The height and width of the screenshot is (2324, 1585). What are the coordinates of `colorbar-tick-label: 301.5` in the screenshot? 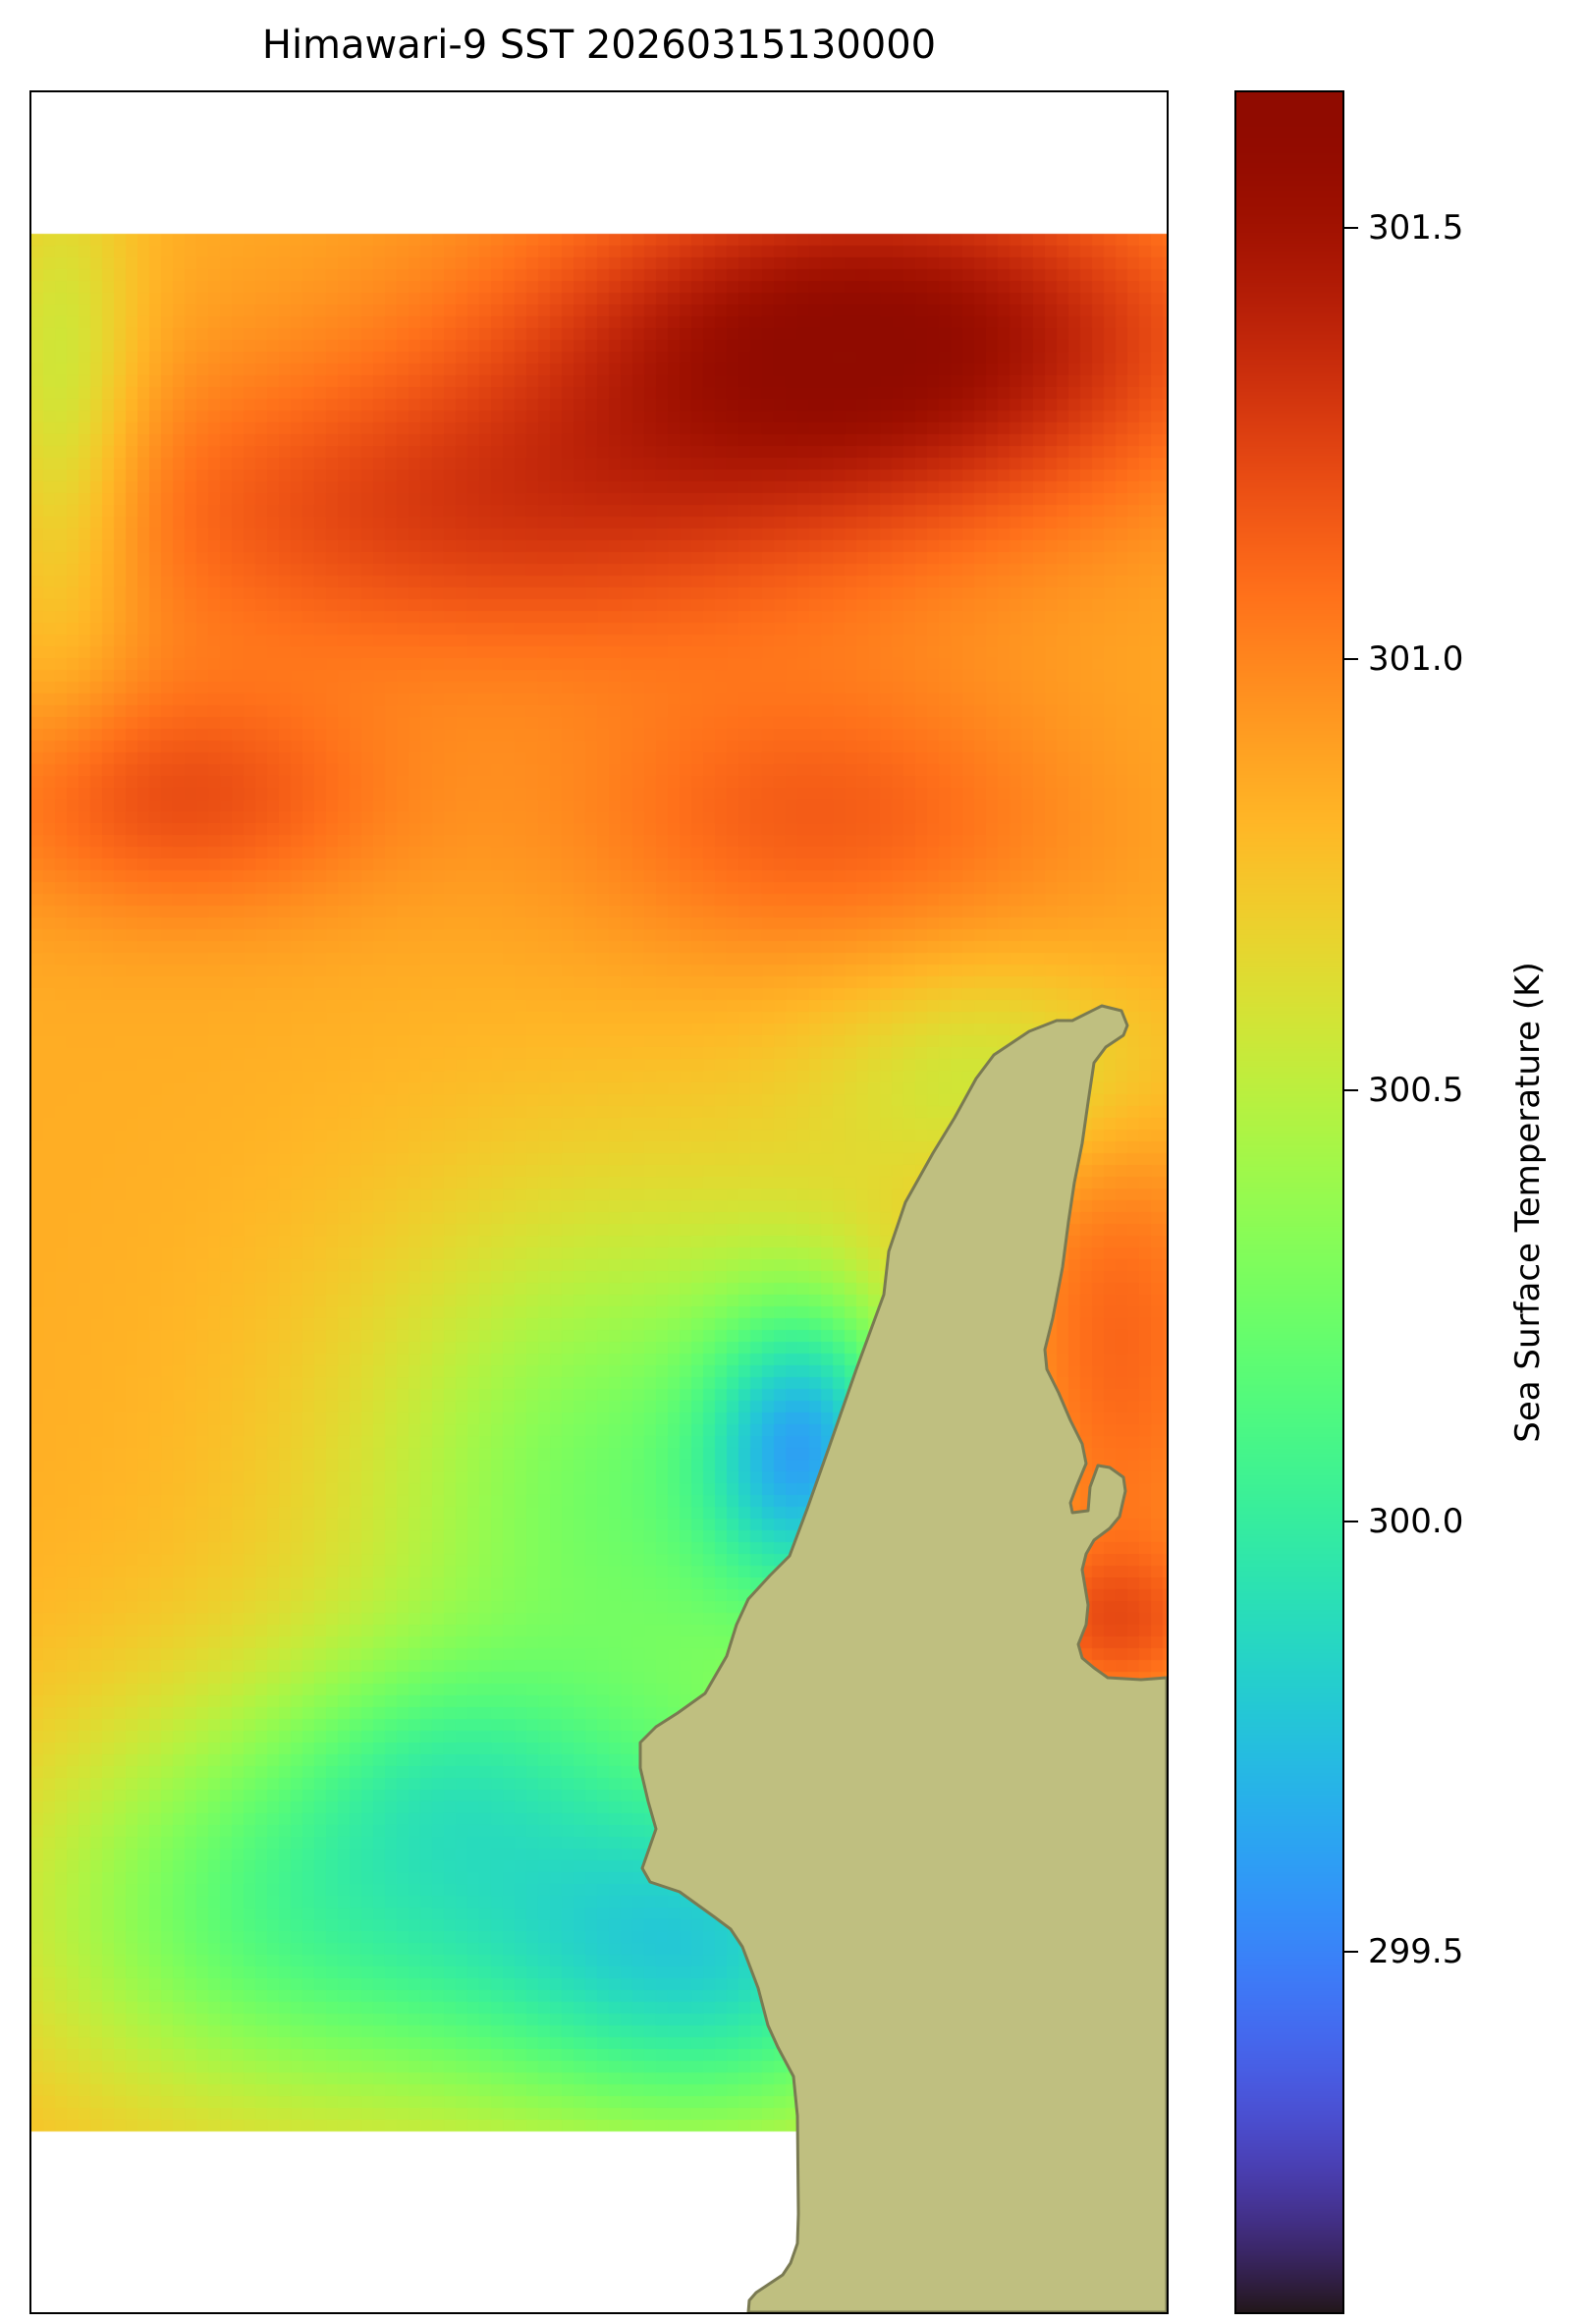 It's located at (1416, 228).